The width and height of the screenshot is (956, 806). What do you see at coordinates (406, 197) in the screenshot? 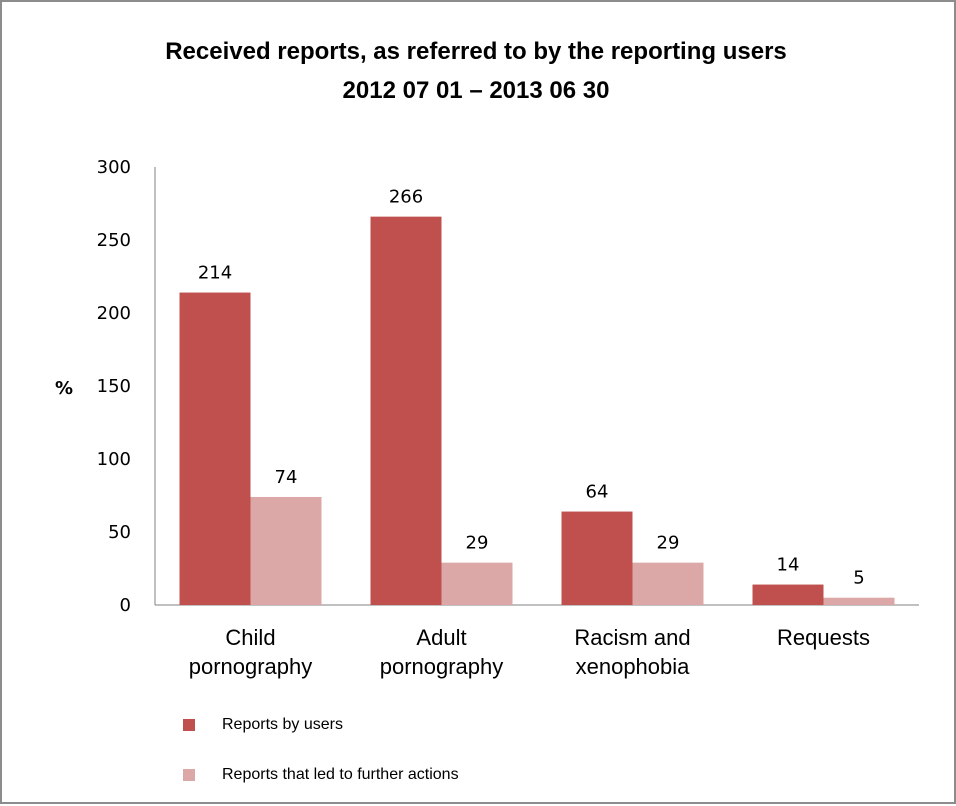
I see `data-label: 266` at bounding box center [406, 197].